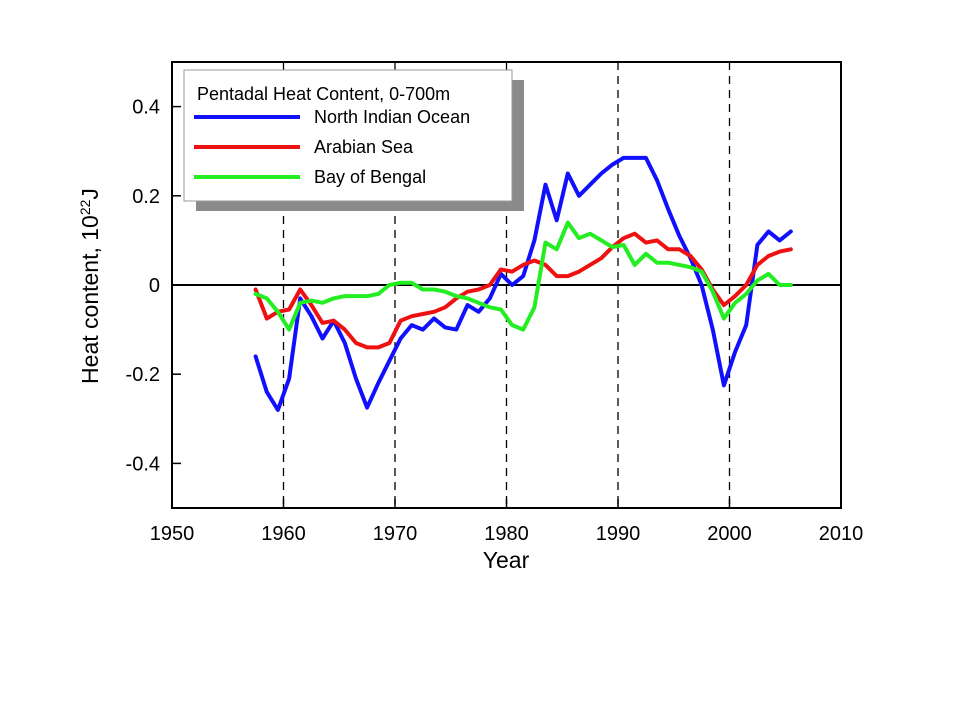 This screenshot has height=720, width=960. Describe the element at coordinates (364, 147) in the screenshot. I see `legend-label-1: Arabian Sea` at that location.